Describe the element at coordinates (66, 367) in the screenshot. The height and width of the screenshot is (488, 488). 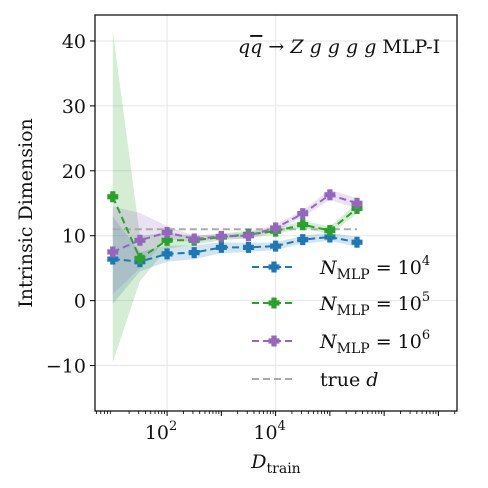
I see `y-tick-label: −10` at that location.